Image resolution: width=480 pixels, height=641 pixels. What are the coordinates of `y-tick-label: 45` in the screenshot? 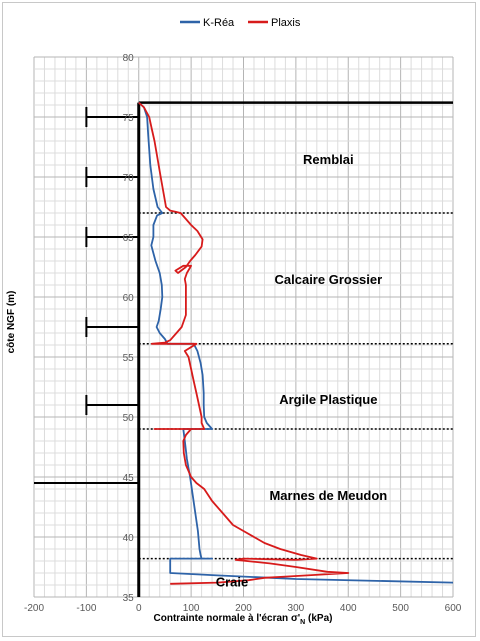 It's located at (129, 478).